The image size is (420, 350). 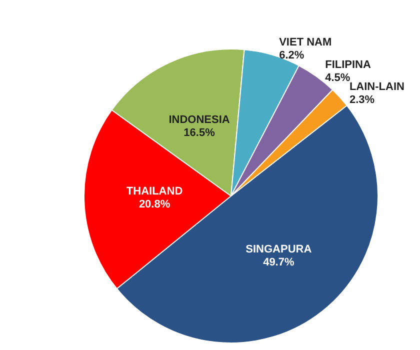 What do you see at coordinates (291, 56) in the screenshot?
I see `data-label: 6.2%` at bounding box center [291, 56].